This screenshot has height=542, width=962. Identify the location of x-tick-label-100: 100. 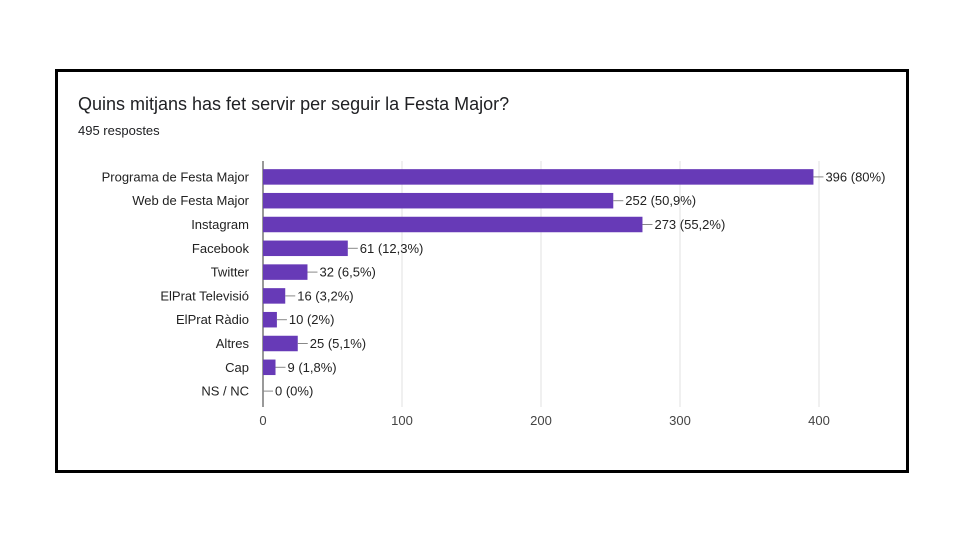
(402, 420).